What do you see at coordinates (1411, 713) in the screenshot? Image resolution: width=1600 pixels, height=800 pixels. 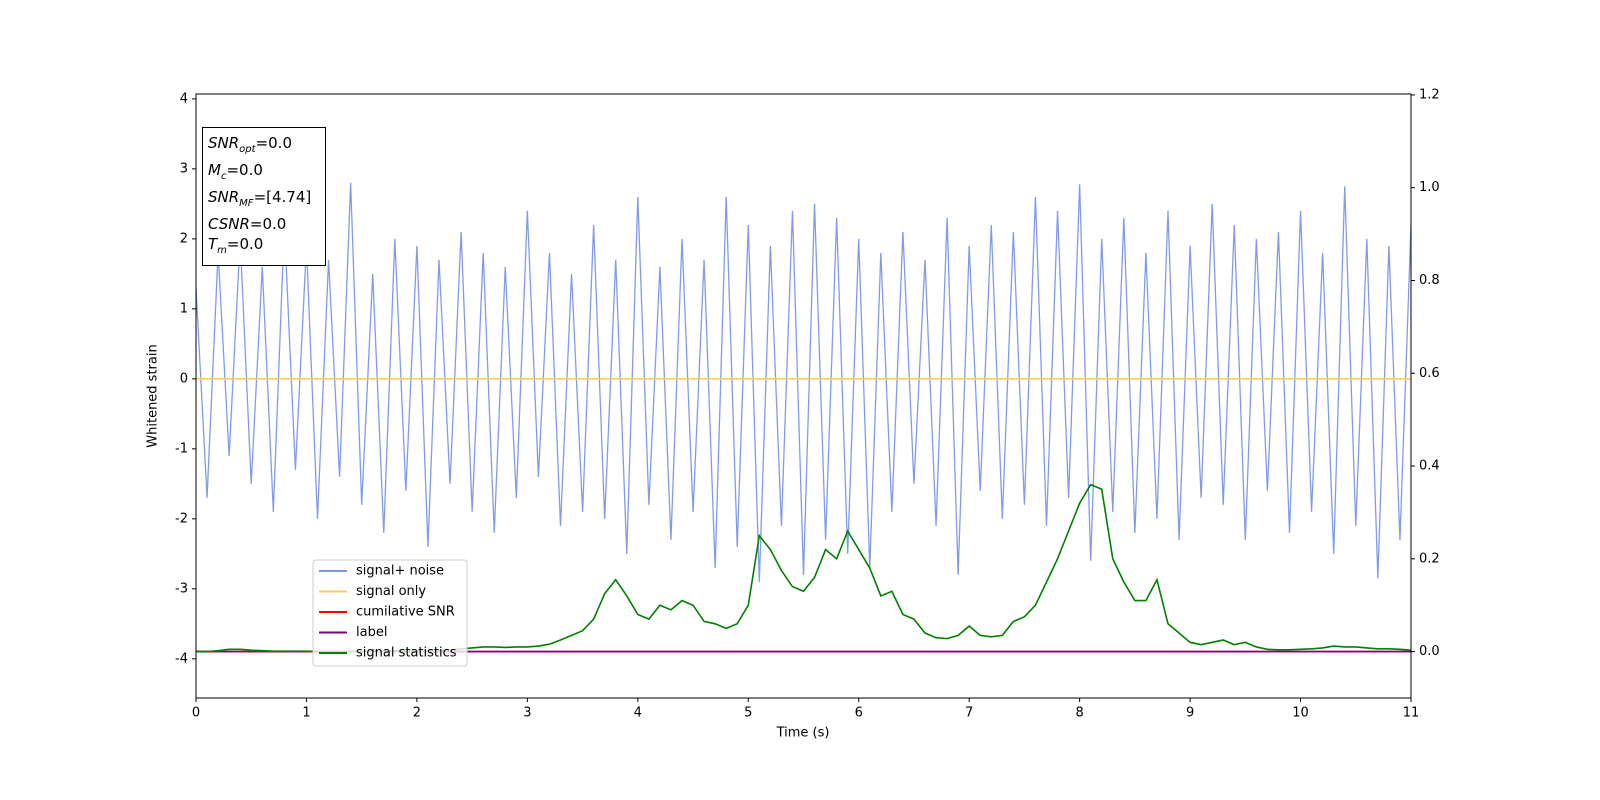 I see `x-tick-label: 11` at bounding box center [1411, 713].